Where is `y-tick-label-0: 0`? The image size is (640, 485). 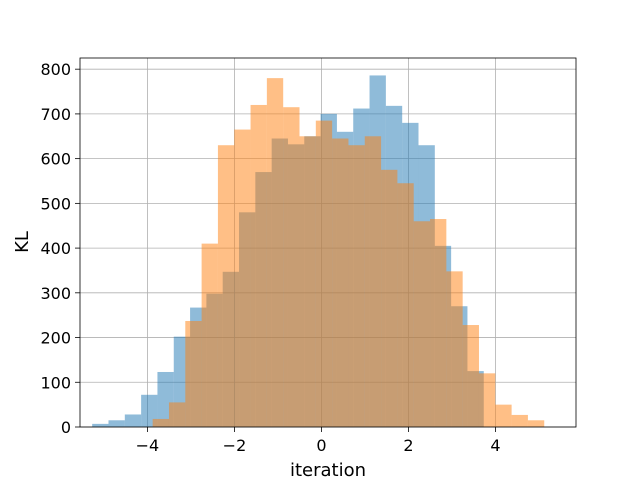
y-tick-label-0: 0 is located at coordinates (66, 427).